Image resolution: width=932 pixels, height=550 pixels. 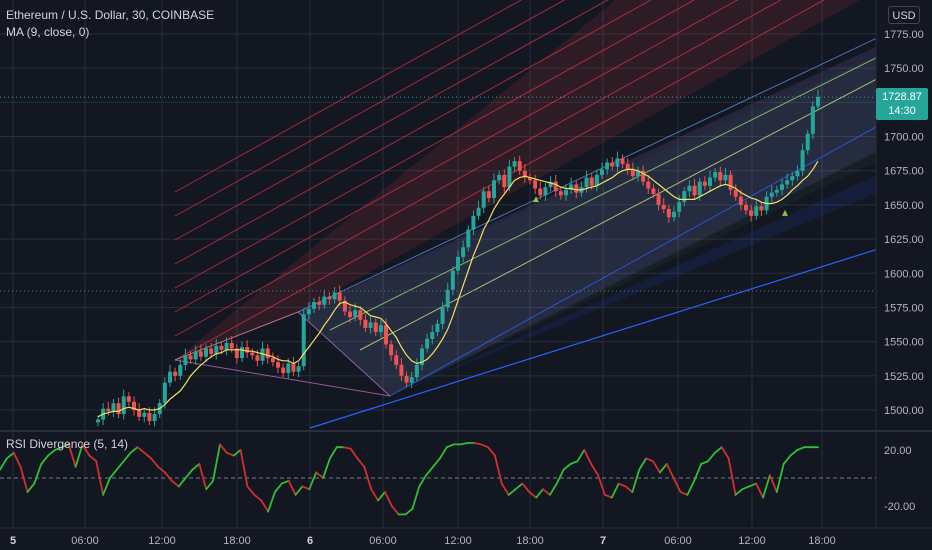 What do you see at coordinates (902, 97) in the screenshot?
I see `last-price-value: 1728.87` at bounding box center [902, 97].